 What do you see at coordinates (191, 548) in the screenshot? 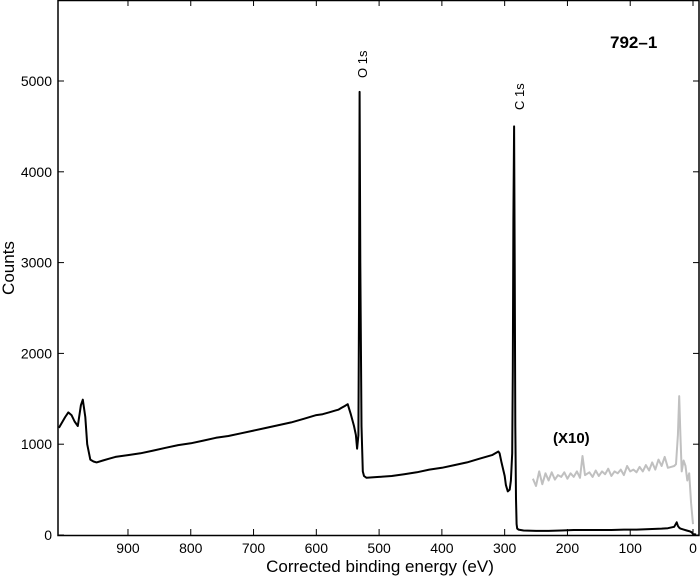
I see `x-tick-label: 800` at bounding box center [191, 548].